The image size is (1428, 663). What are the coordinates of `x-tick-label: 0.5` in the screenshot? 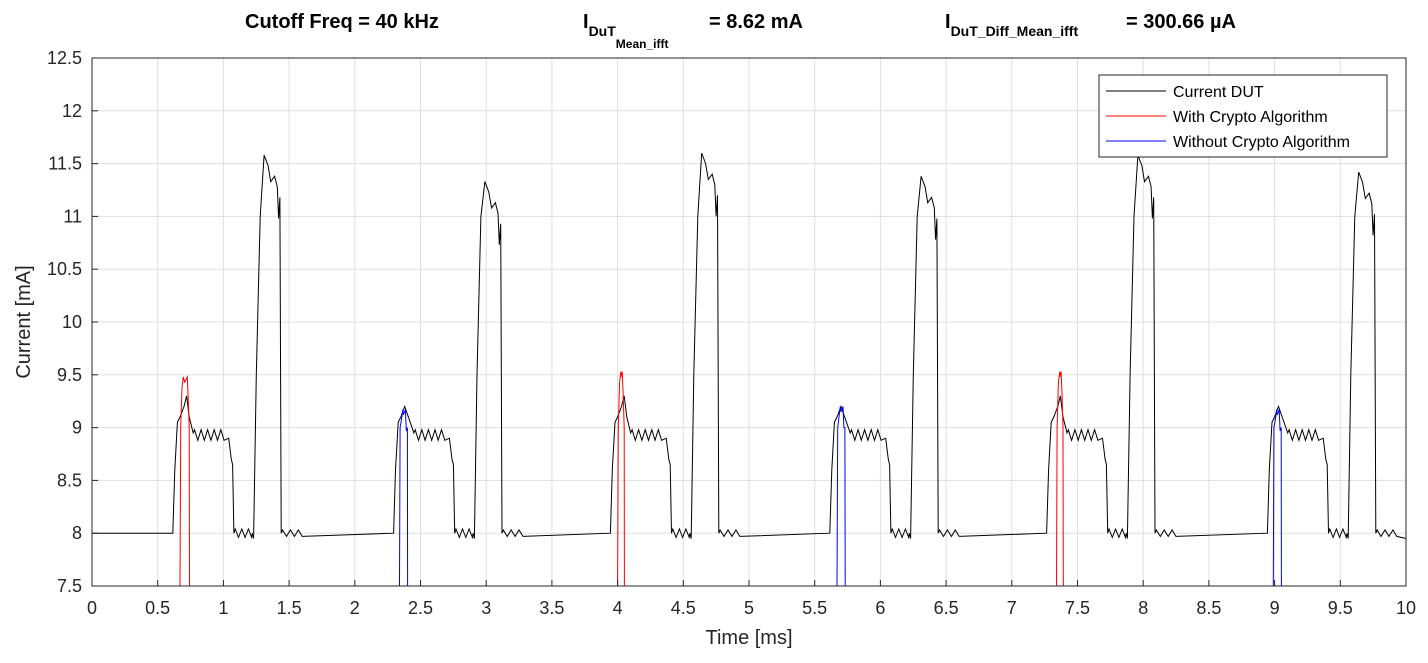 It's located at (157, 608).